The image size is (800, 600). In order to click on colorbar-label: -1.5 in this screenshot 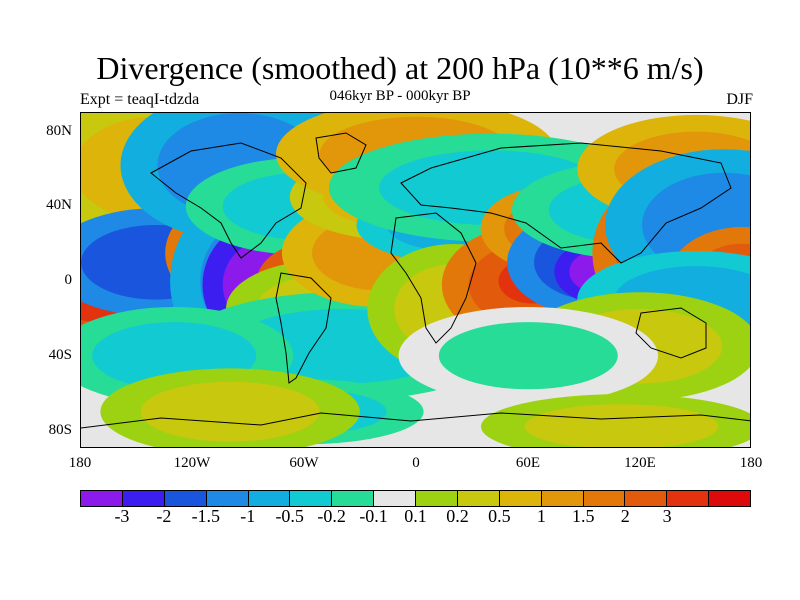, I will do `click(206, 516)`.